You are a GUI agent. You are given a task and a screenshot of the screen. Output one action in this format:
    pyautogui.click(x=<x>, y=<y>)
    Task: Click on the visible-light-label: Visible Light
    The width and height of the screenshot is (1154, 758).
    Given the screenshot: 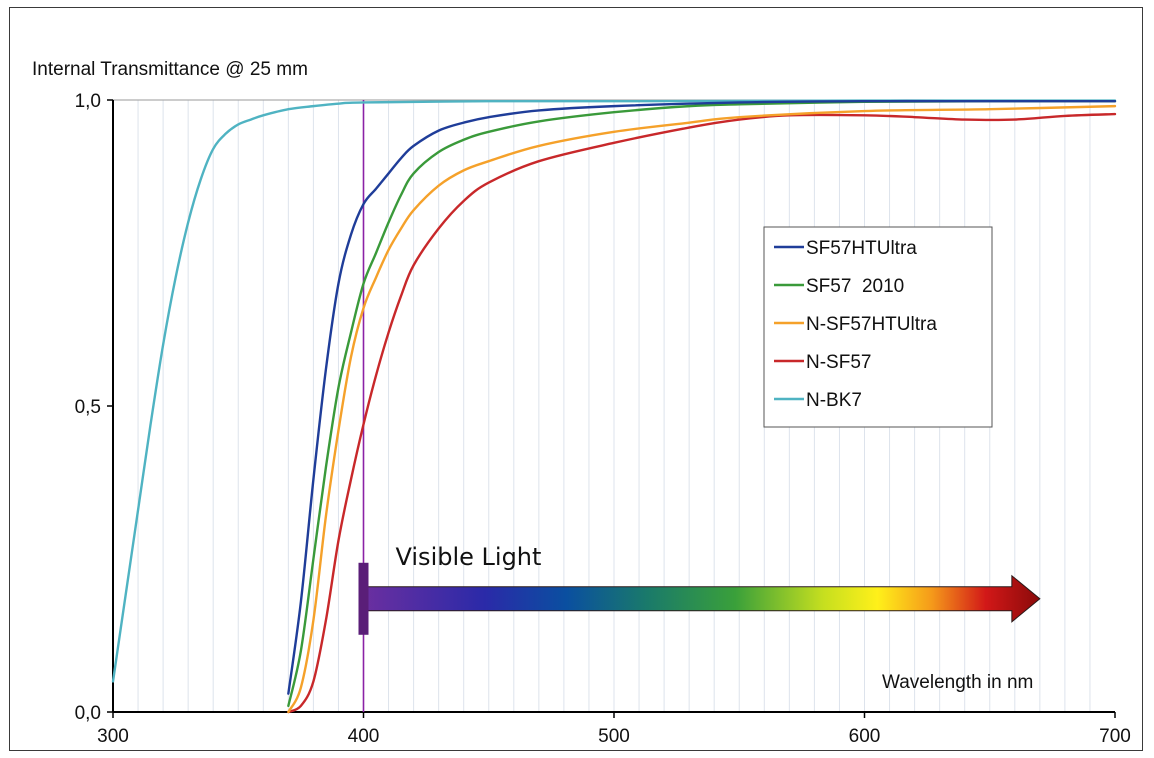 What is the action you would take?
    pyautogui.click(x=469, y=557)
    